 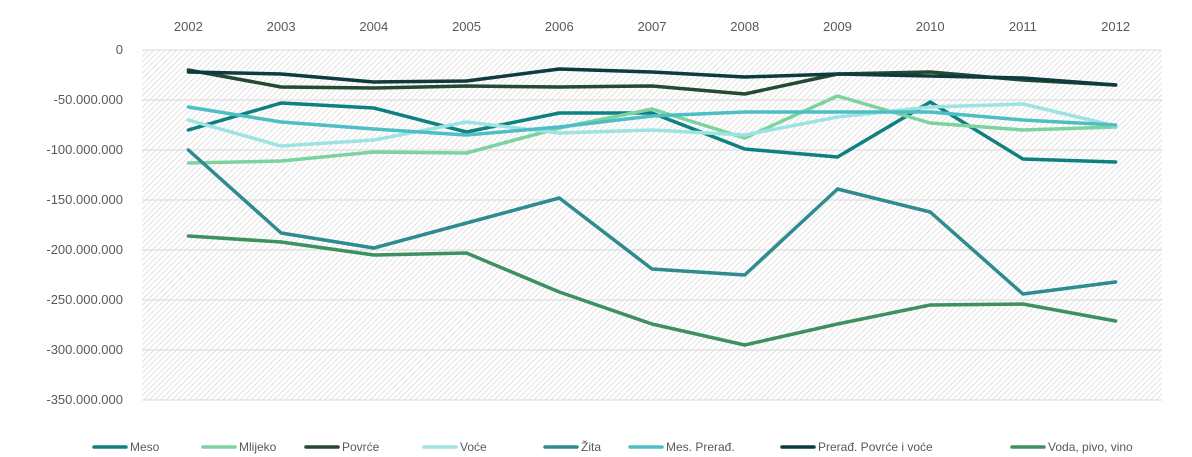 What do you see at coordinates (361, 447) in the screenshot?
I see `legend-label: Povrće` at bounding box center [361, 447].